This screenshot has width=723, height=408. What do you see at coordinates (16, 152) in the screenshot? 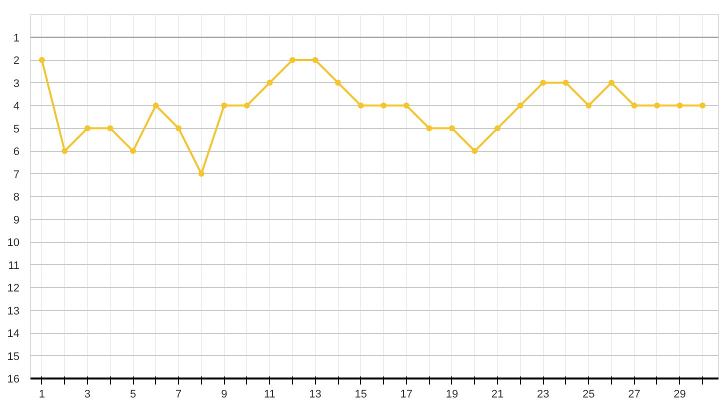
I see `y-tick-label: 6` at bounding box center [16, 152].